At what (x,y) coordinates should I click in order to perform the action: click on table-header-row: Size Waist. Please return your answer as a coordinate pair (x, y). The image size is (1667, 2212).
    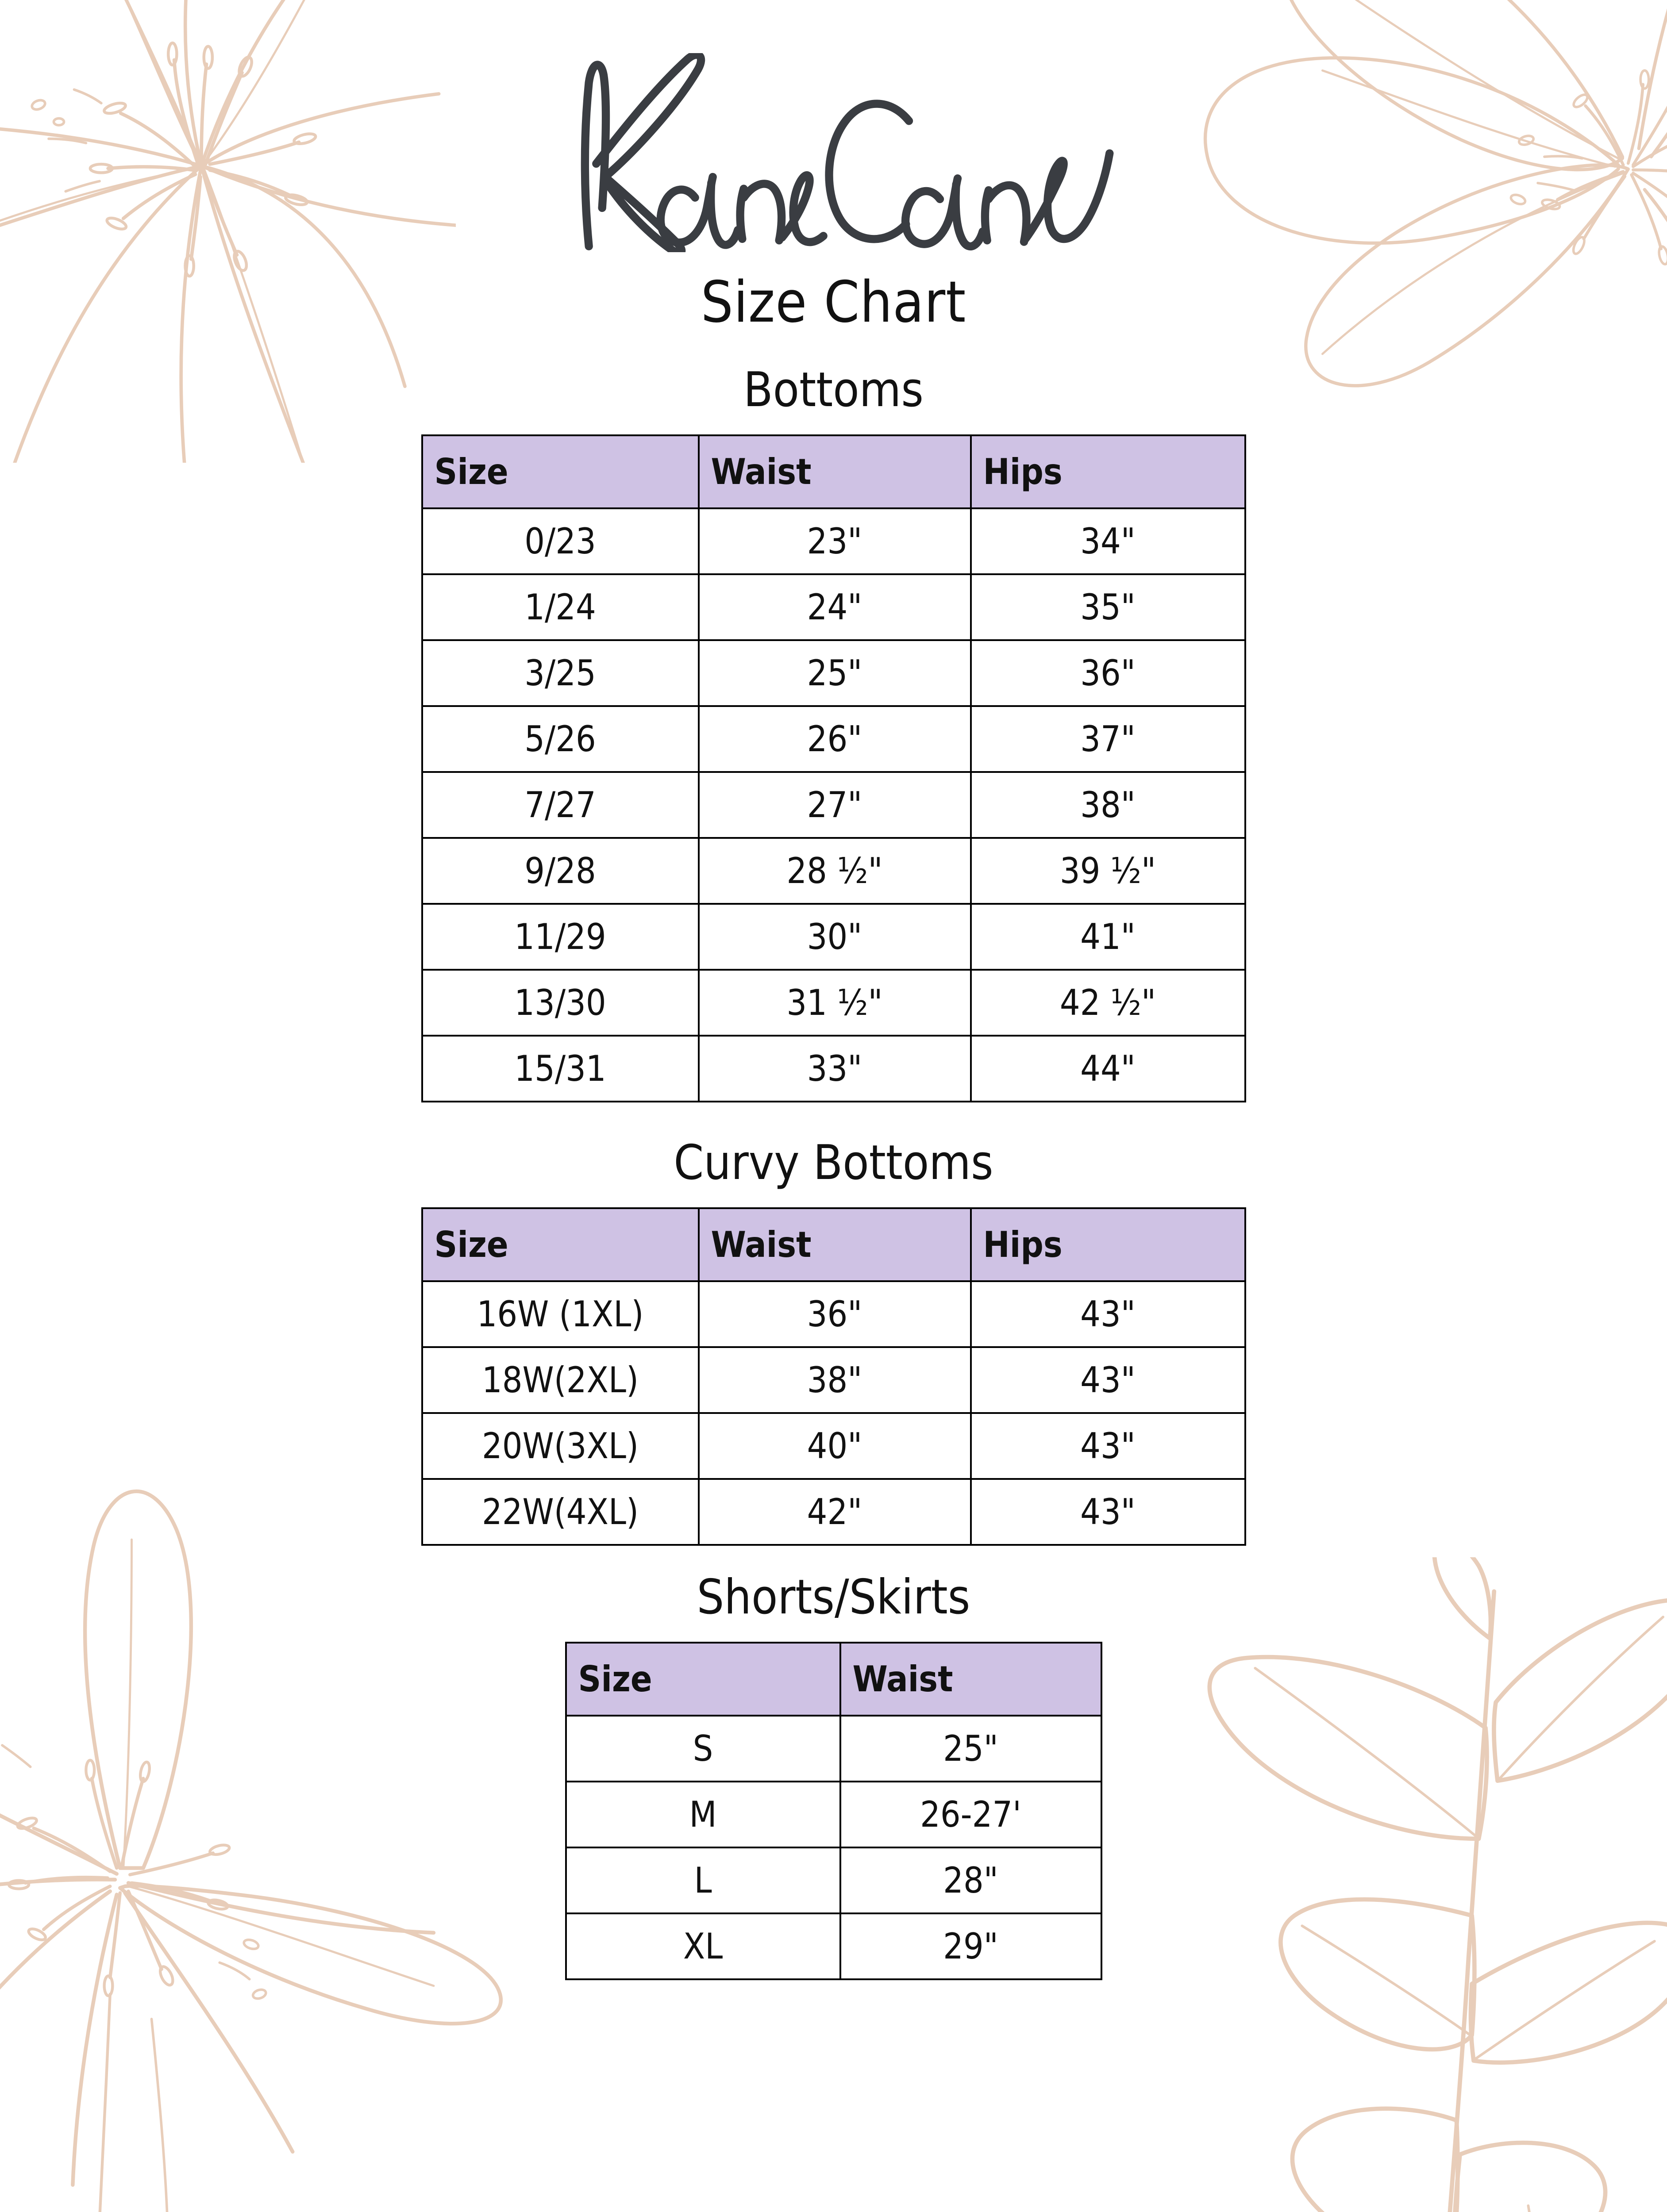
    Looking at the image, I should click on (833, 1679).